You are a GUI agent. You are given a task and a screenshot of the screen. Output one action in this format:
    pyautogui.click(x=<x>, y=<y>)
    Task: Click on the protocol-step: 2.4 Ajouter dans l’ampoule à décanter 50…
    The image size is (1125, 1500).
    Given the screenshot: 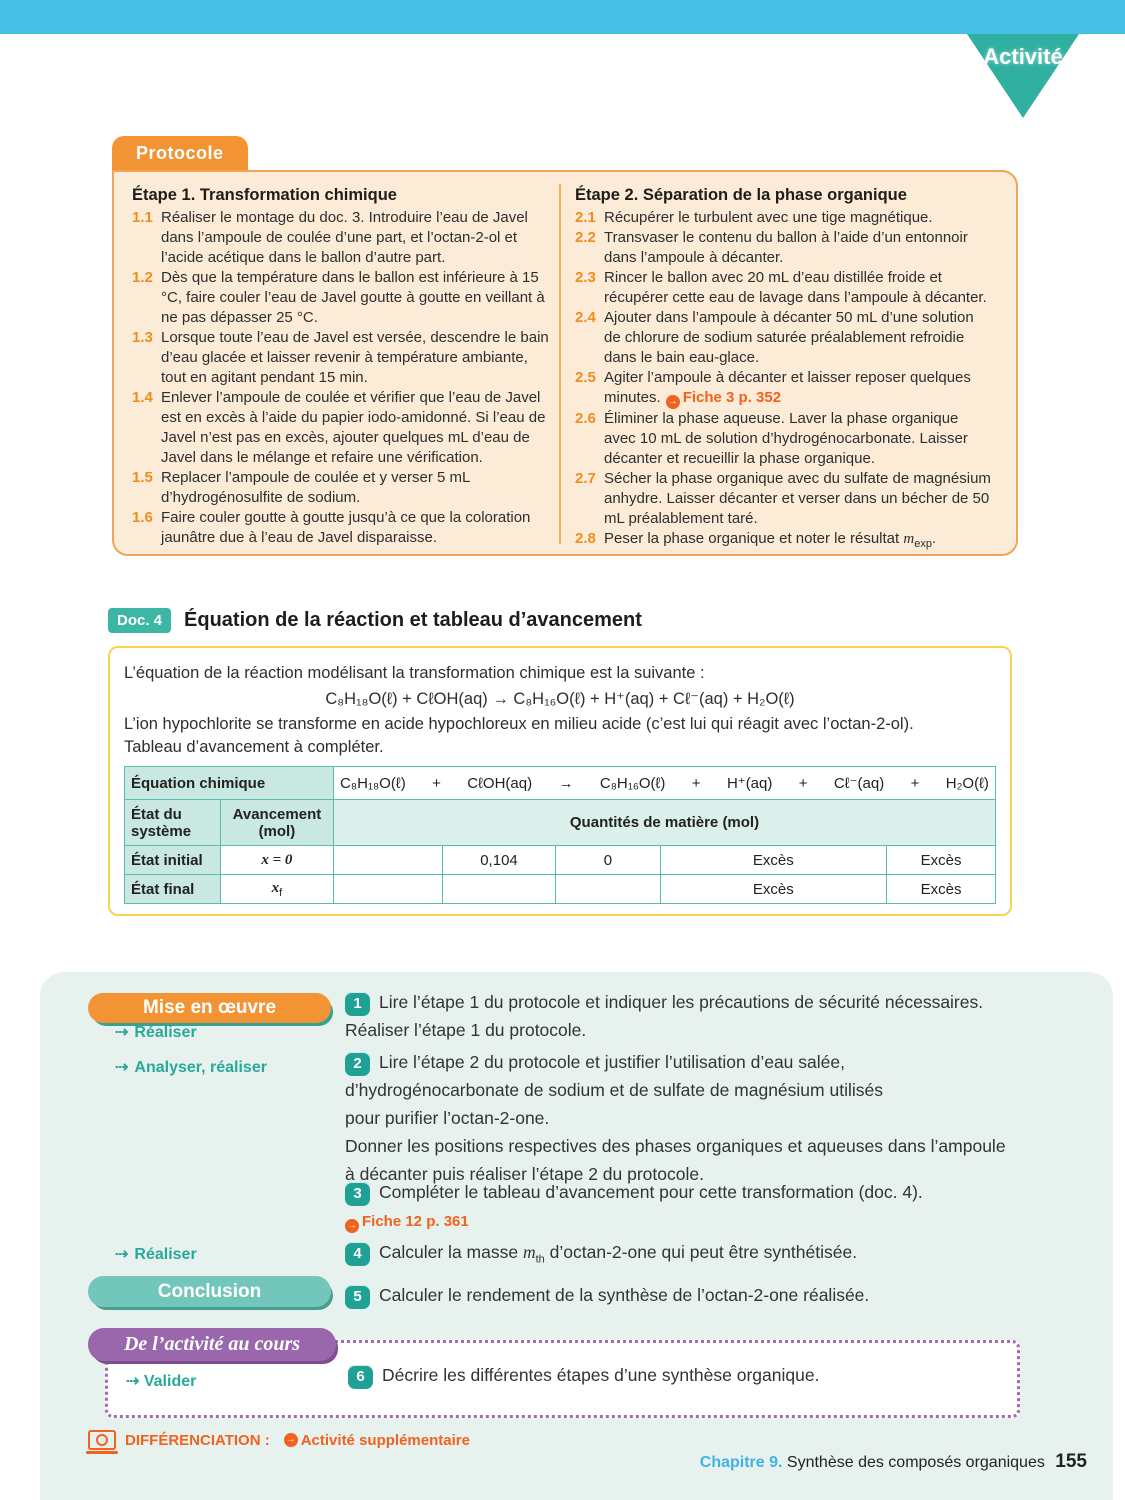 What is the action you would take?
    pyautogui.click(x=784, y=338)
    